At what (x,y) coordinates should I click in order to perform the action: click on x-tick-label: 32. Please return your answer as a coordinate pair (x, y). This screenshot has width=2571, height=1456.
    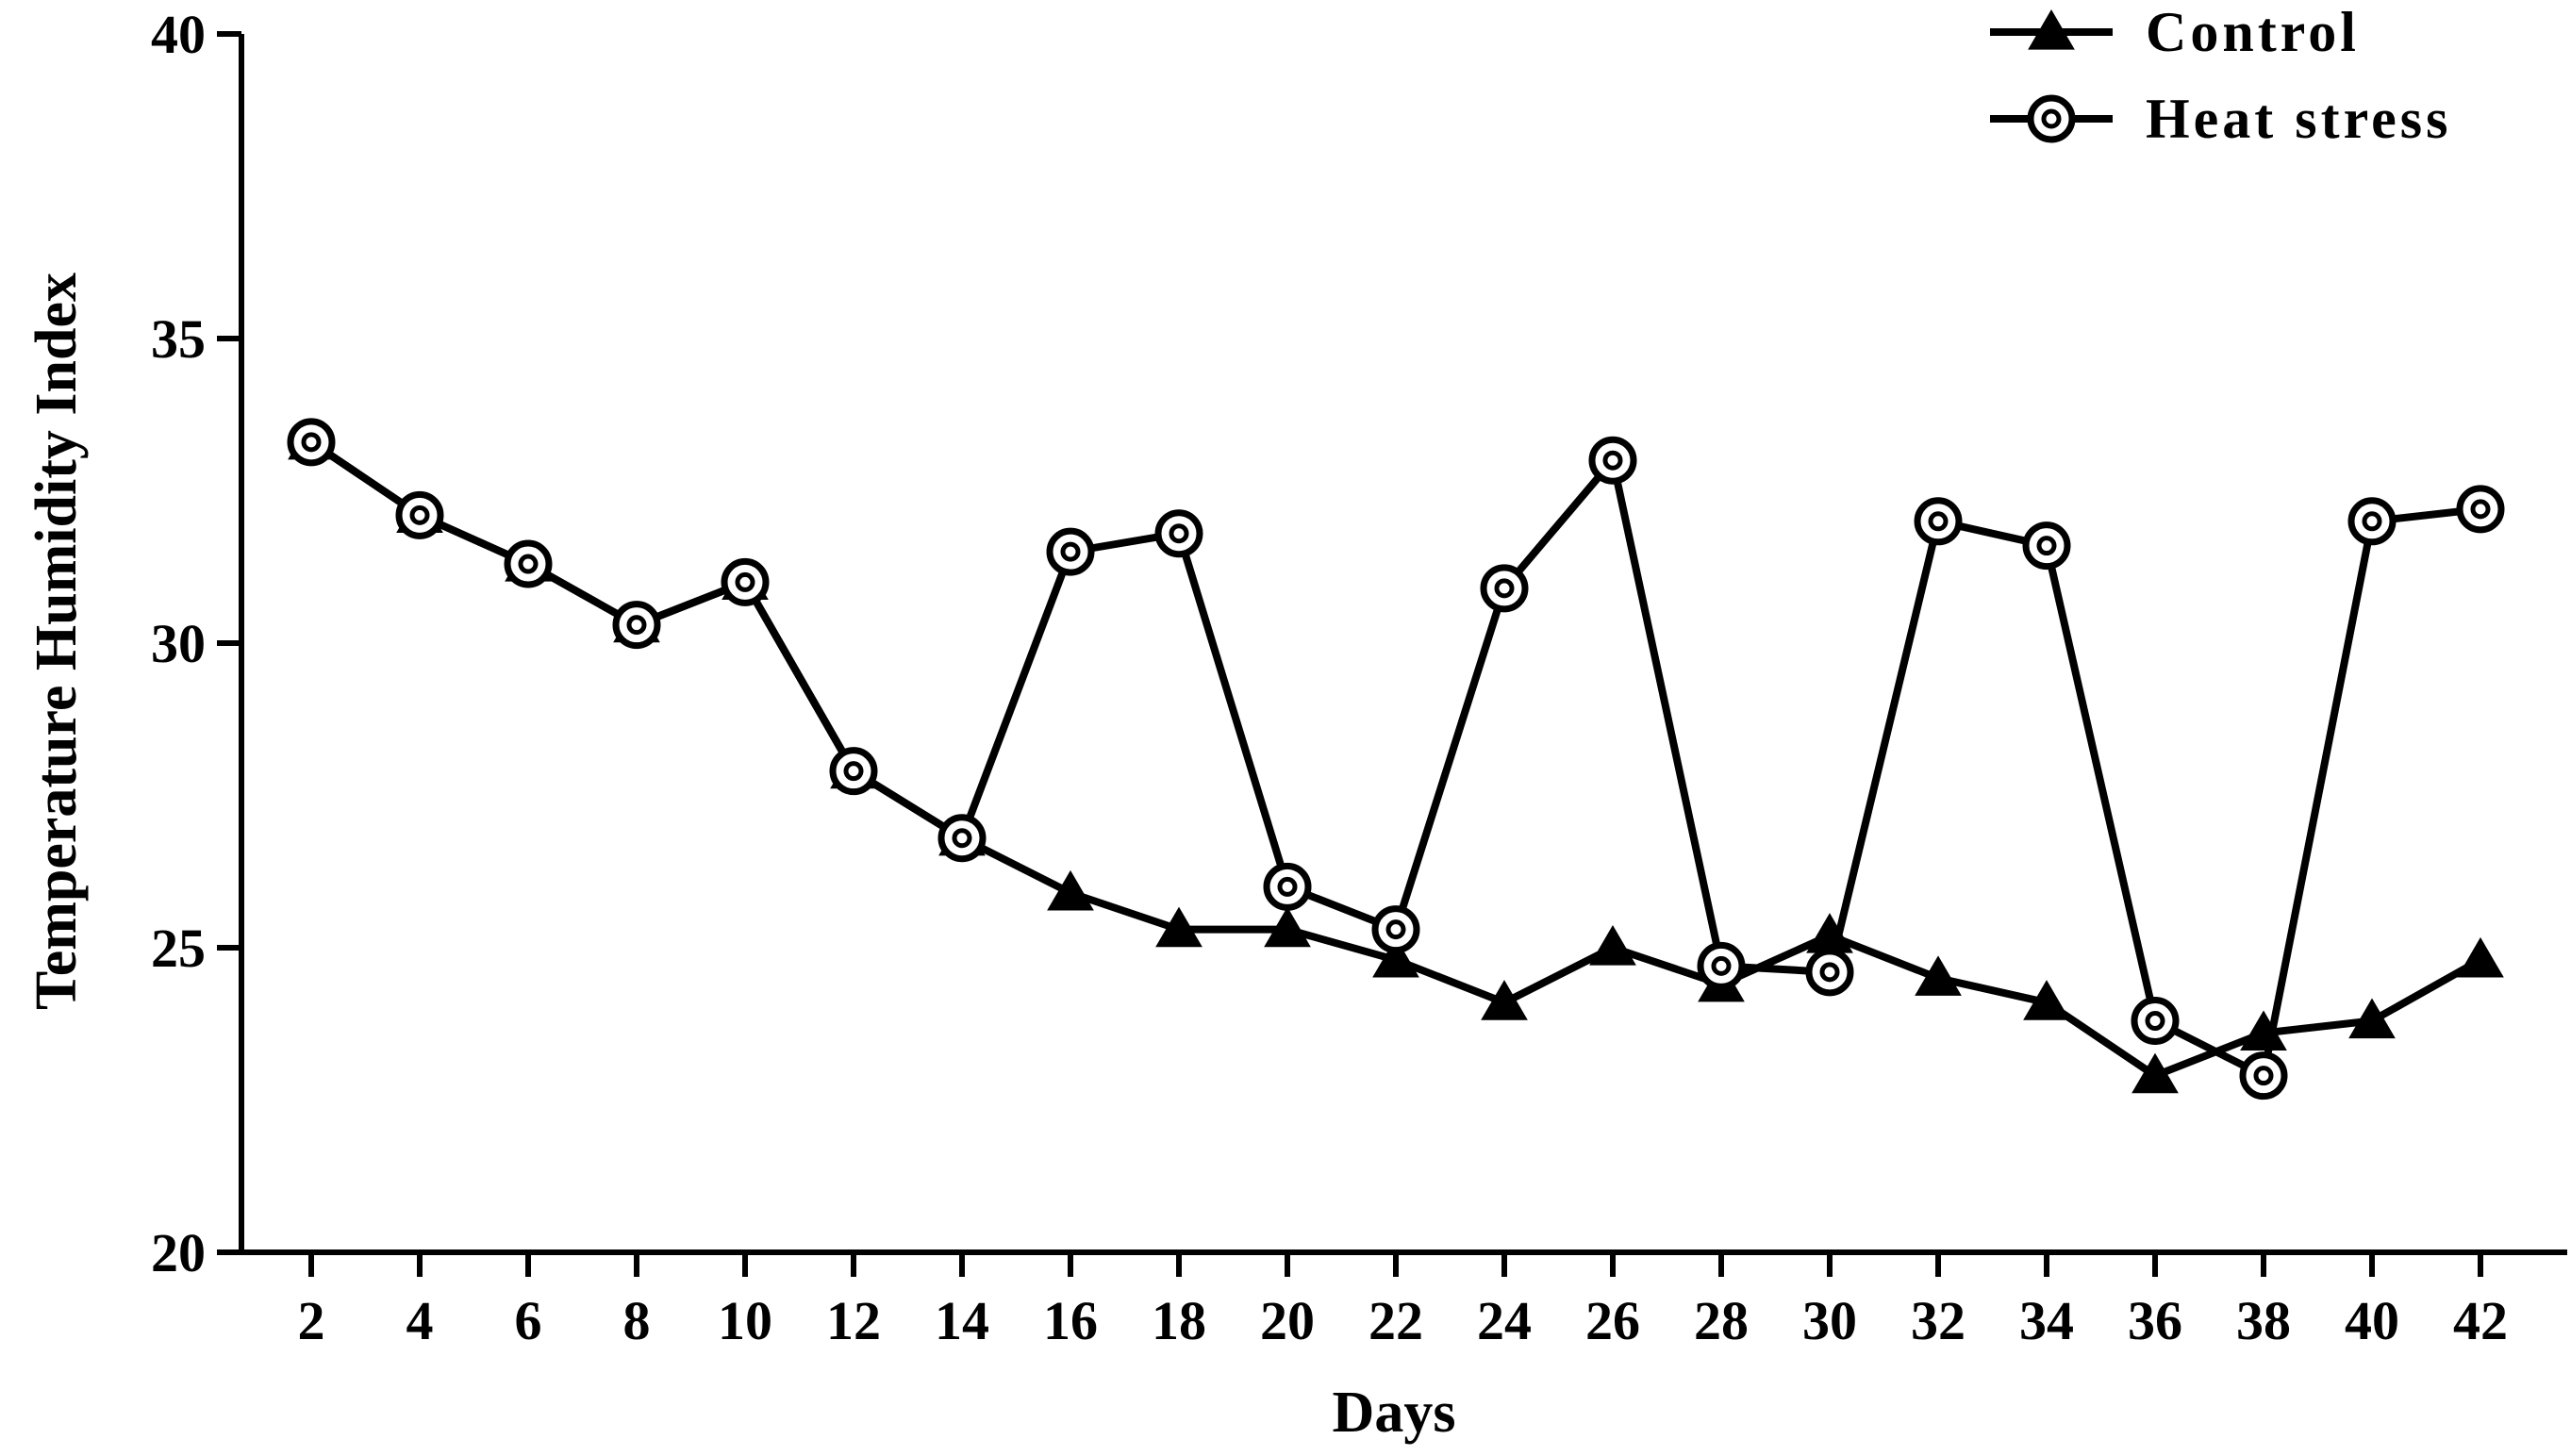
    Looking at the image, I should click on (1938, 1320).